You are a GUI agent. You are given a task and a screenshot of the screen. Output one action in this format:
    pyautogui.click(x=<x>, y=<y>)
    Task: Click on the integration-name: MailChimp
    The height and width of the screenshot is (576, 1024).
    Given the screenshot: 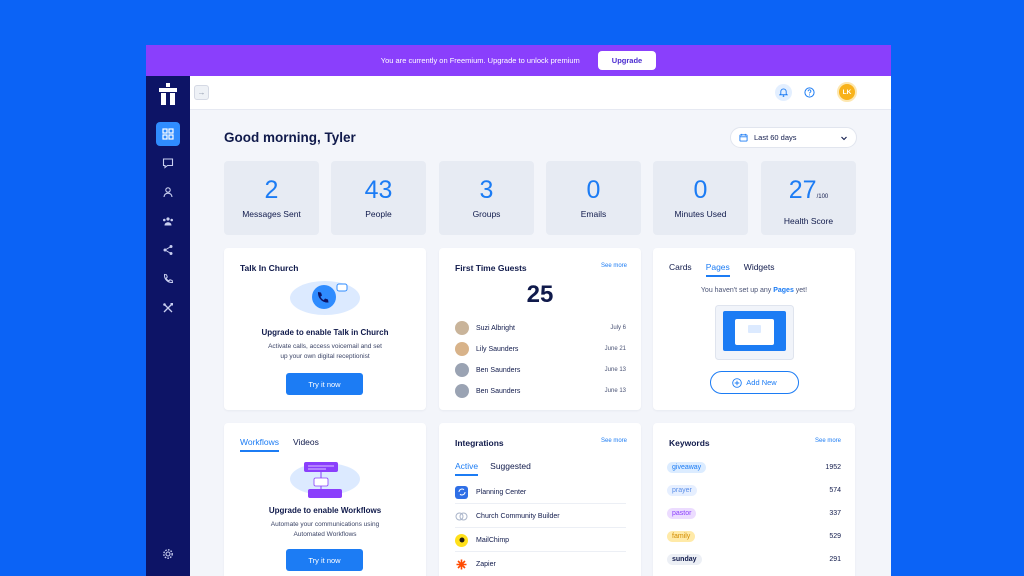 What is the action you would take?
    pyautogui.click(x=493, y=540)
    